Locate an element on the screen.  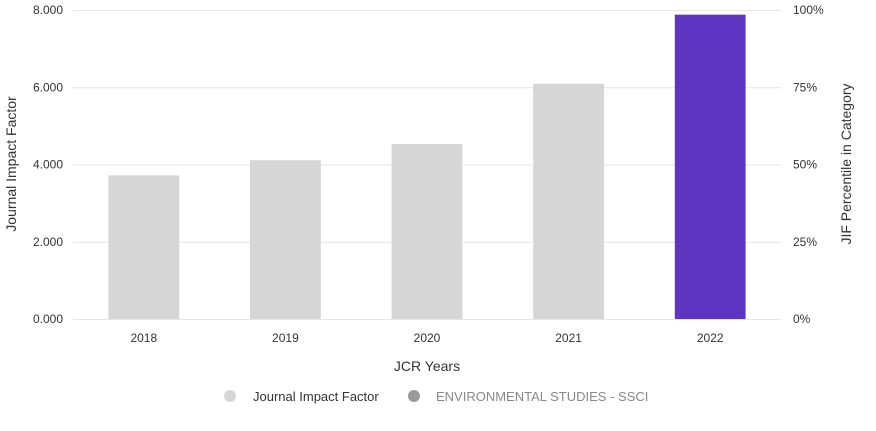
legend-item-environmental-studies: ENVIRONMENTAL STUDIES - SSCI is located at coordinates (528, 396).